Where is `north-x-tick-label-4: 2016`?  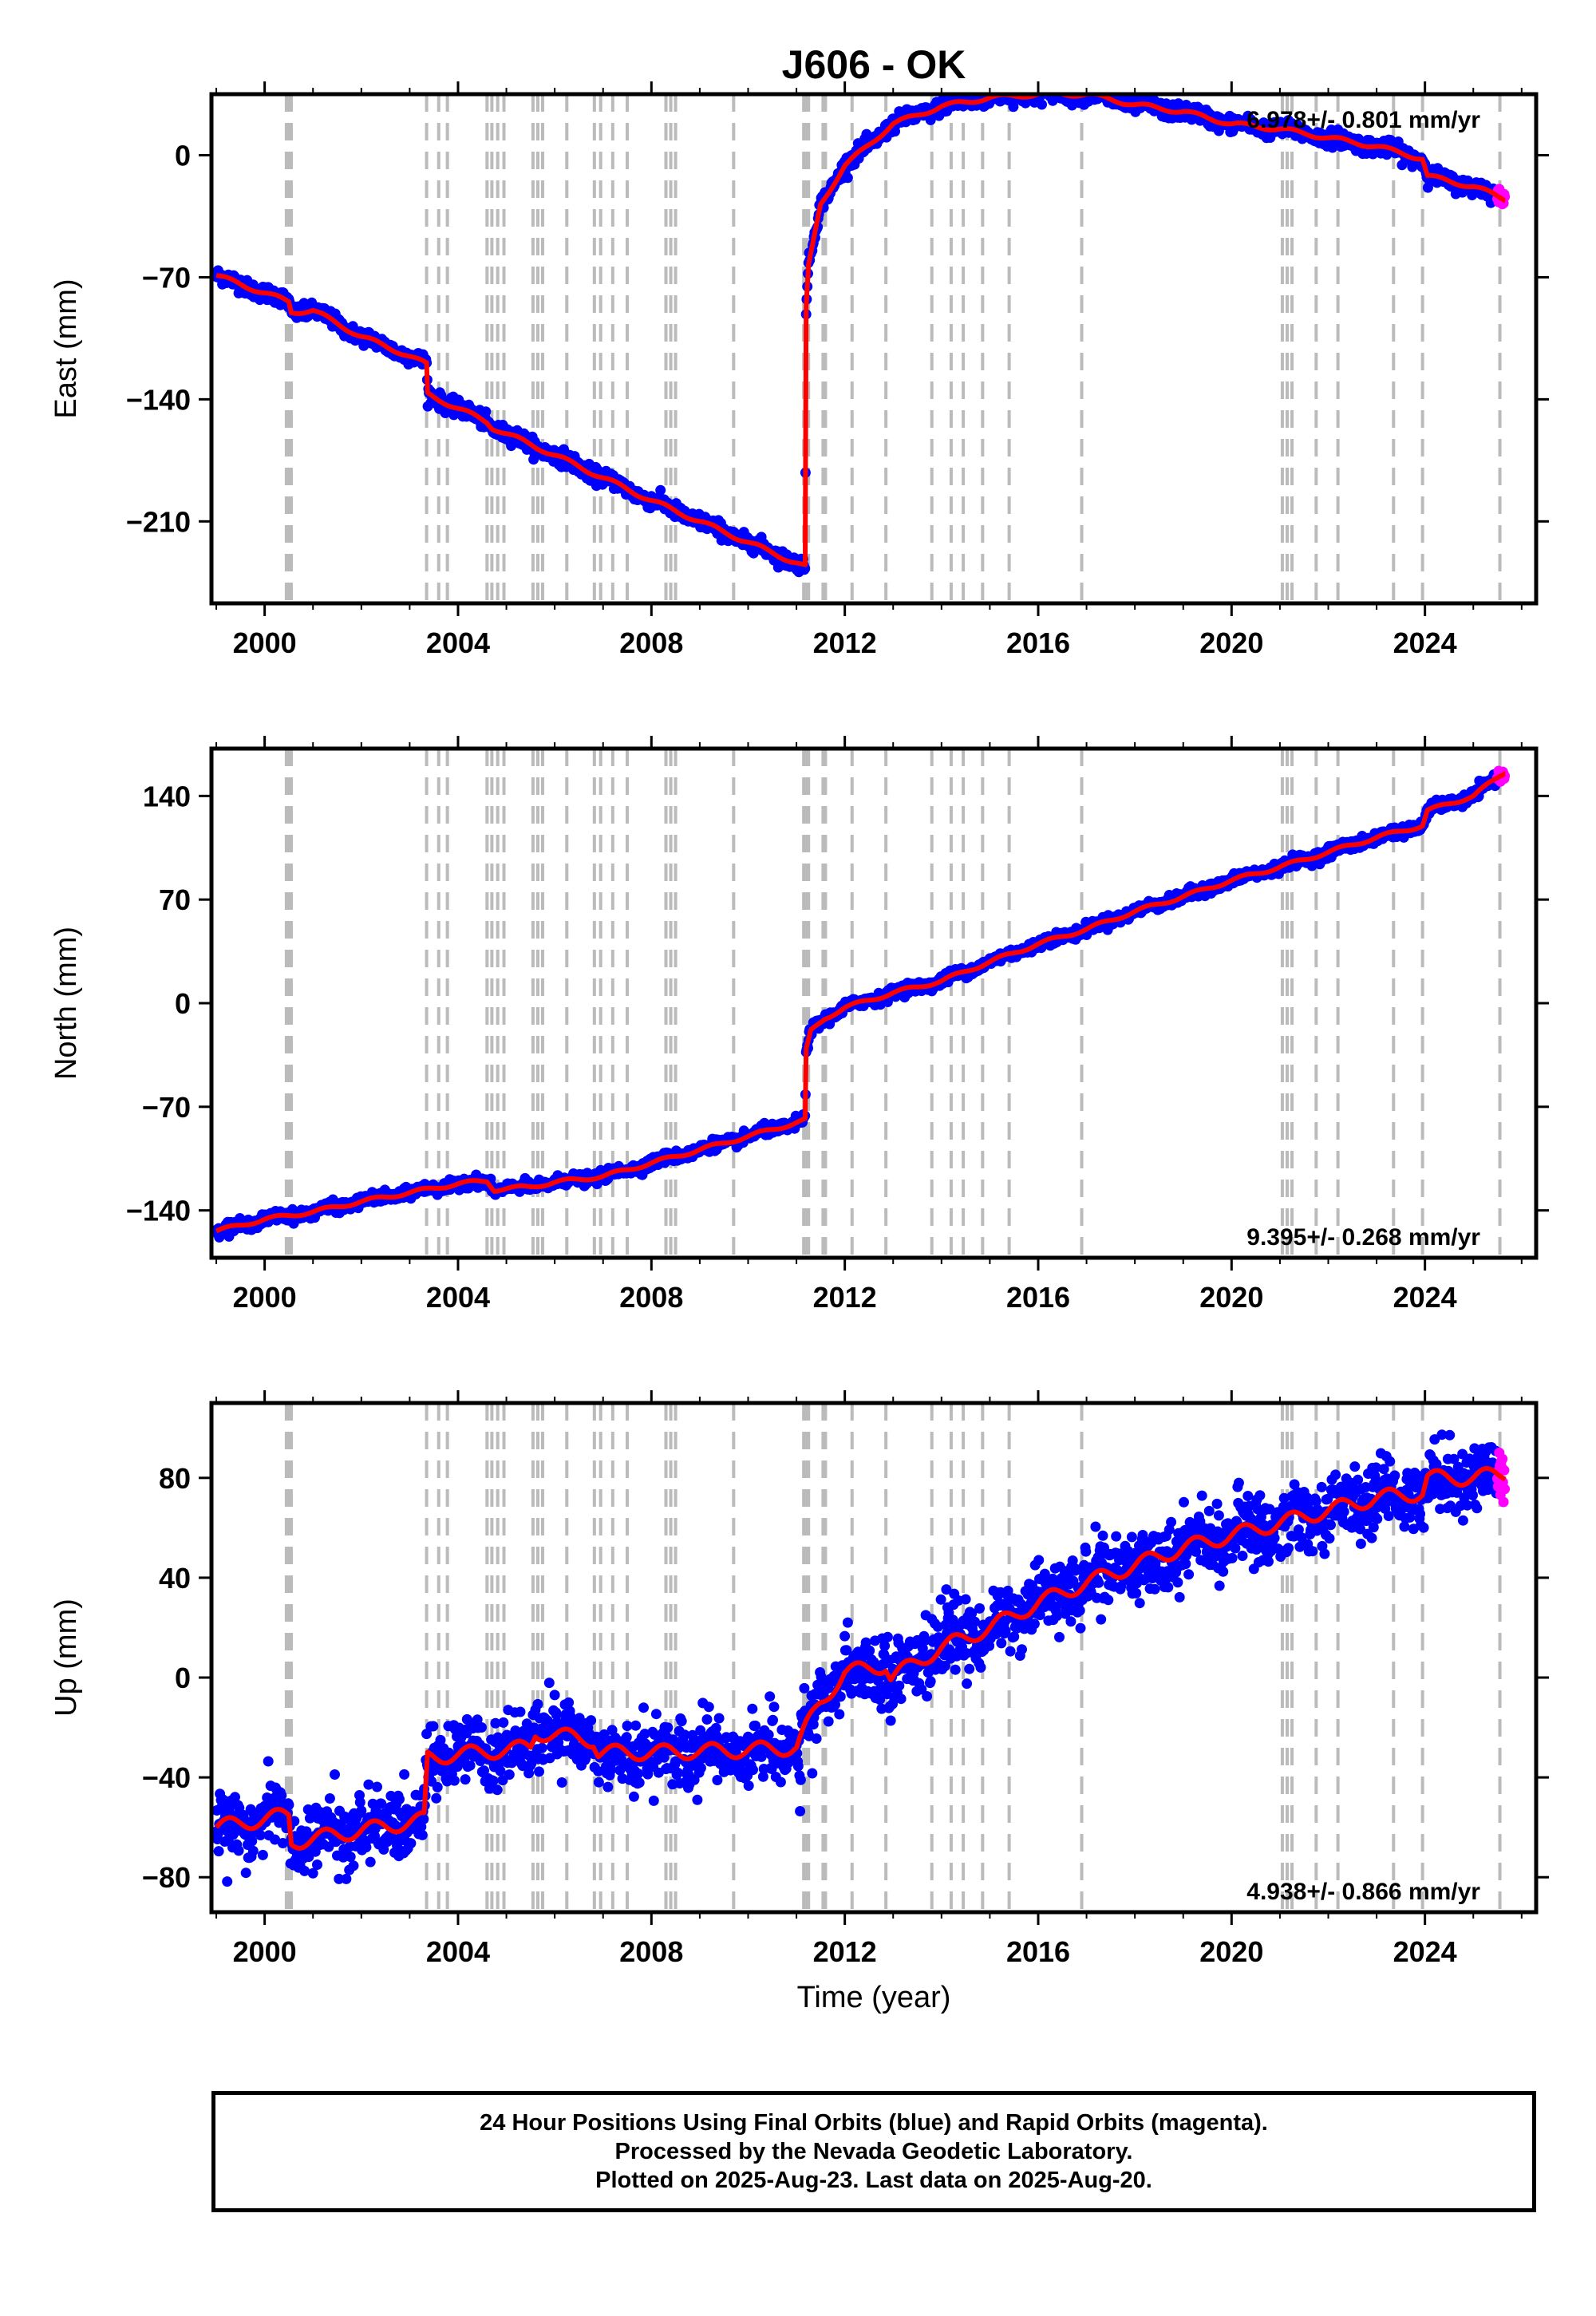 north-x-tick-label-4: 2016 is located at coordinates (1038, 1297).